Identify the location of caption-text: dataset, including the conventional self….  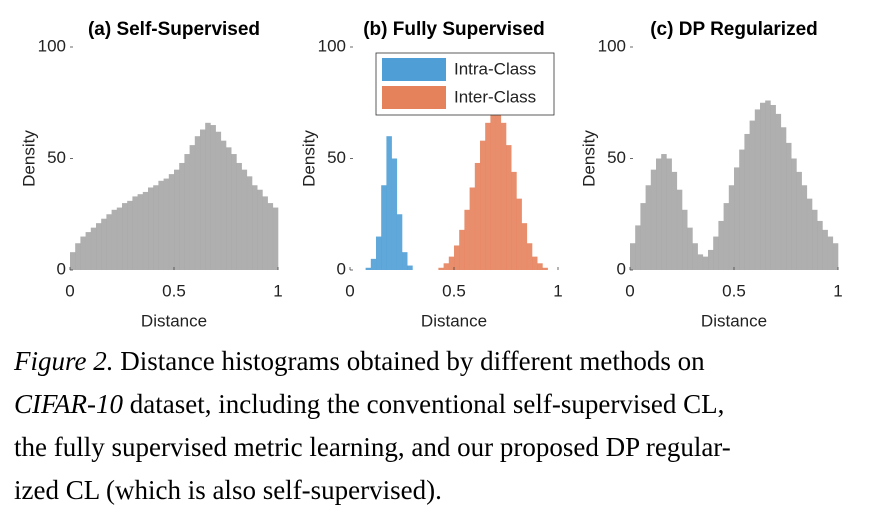
(424, 404).